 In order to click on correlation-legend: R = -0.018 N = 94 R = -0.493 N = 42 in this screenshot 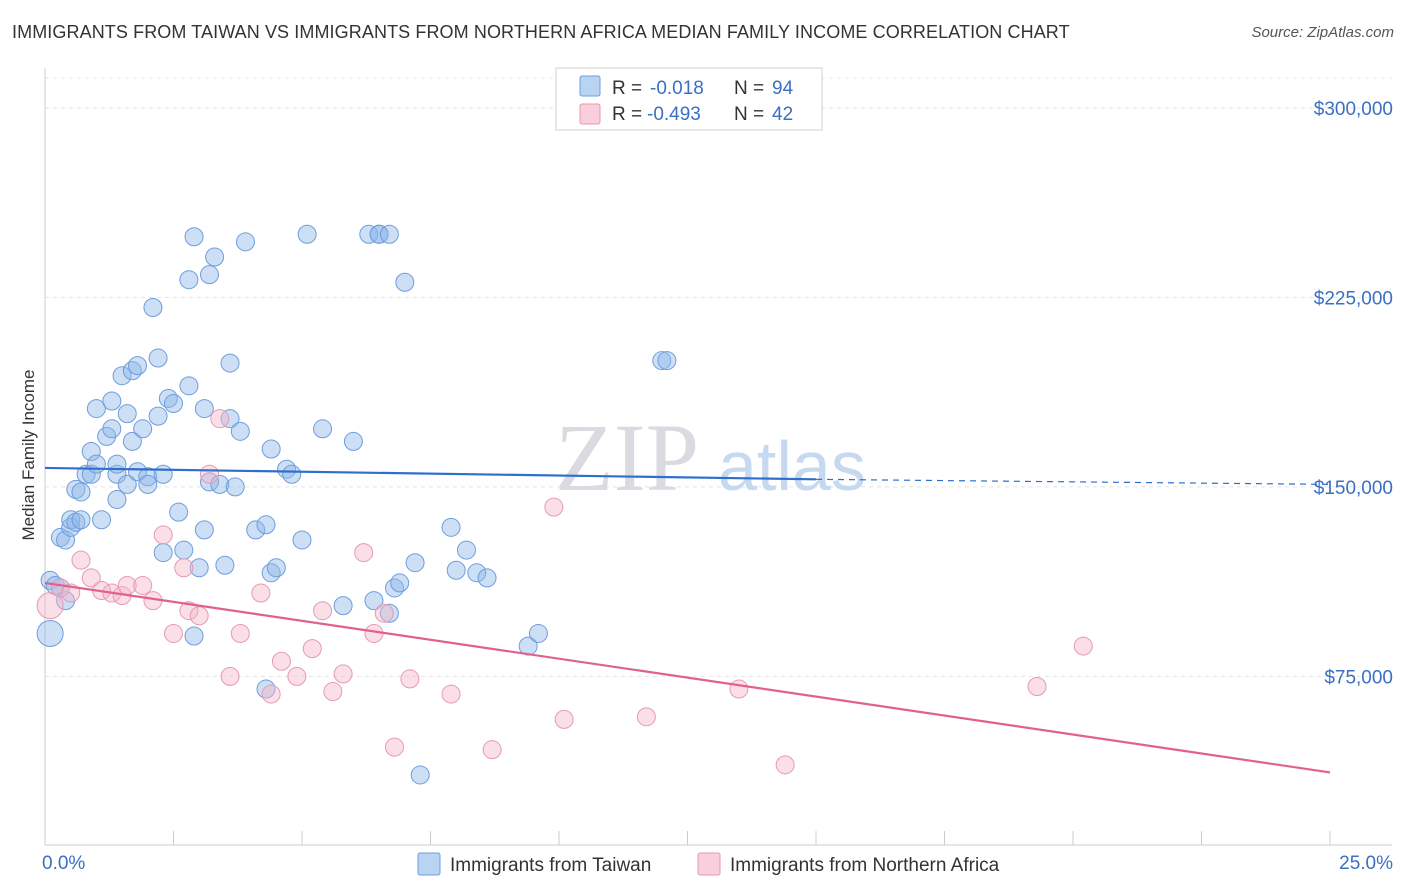, I will do `click(689, 99)`.